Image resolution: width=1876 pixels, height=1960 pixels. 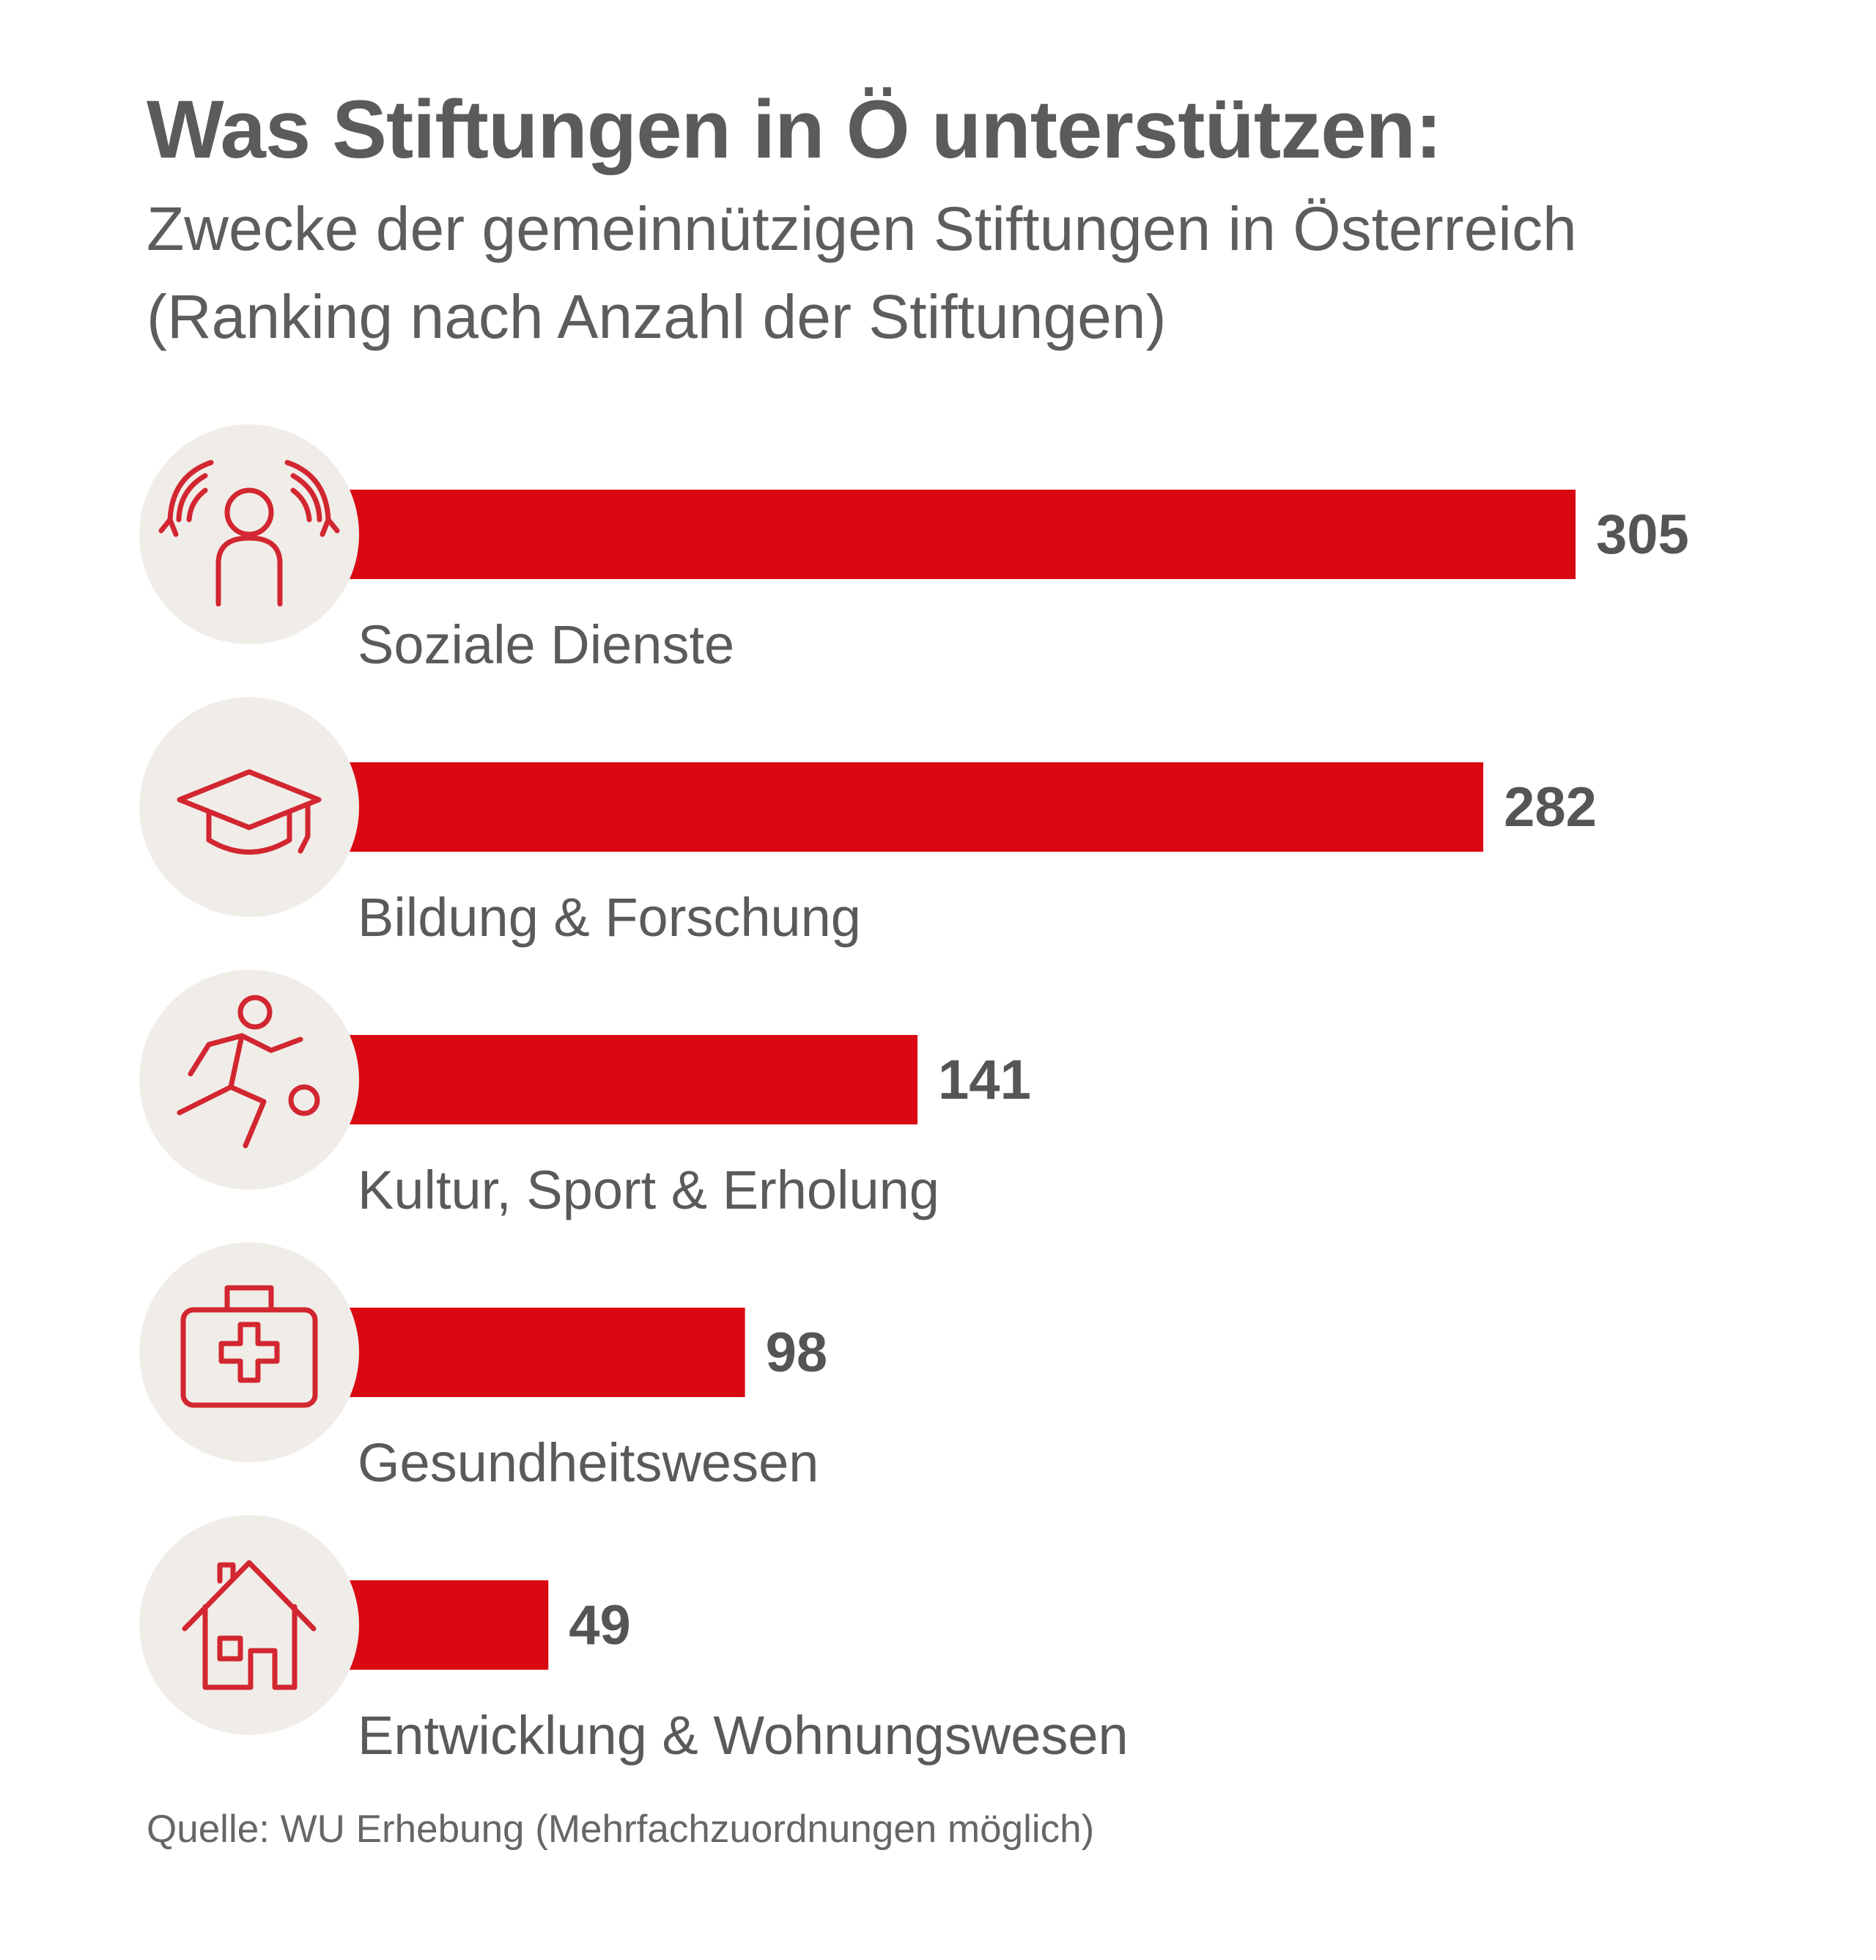 I want to click on house-icon, so click(x=249, y=1625).